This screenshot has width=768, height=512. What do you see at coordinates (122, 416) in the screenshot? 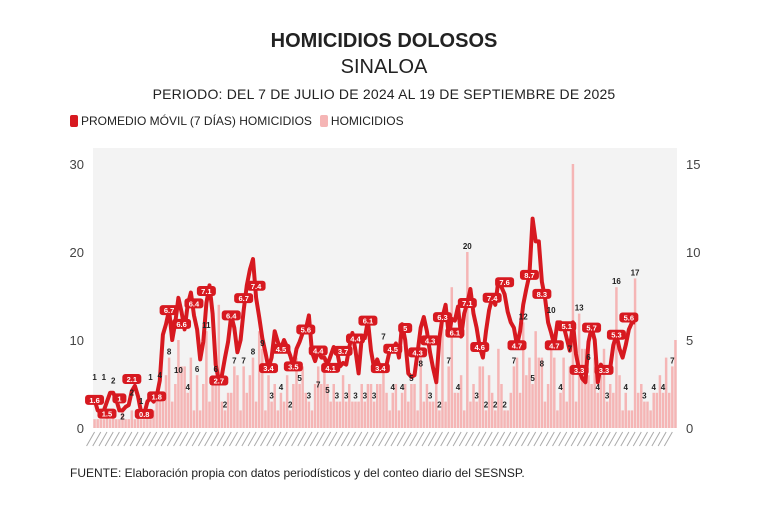
I see `bar-data-label: 2` at bounding box center [122, 416].